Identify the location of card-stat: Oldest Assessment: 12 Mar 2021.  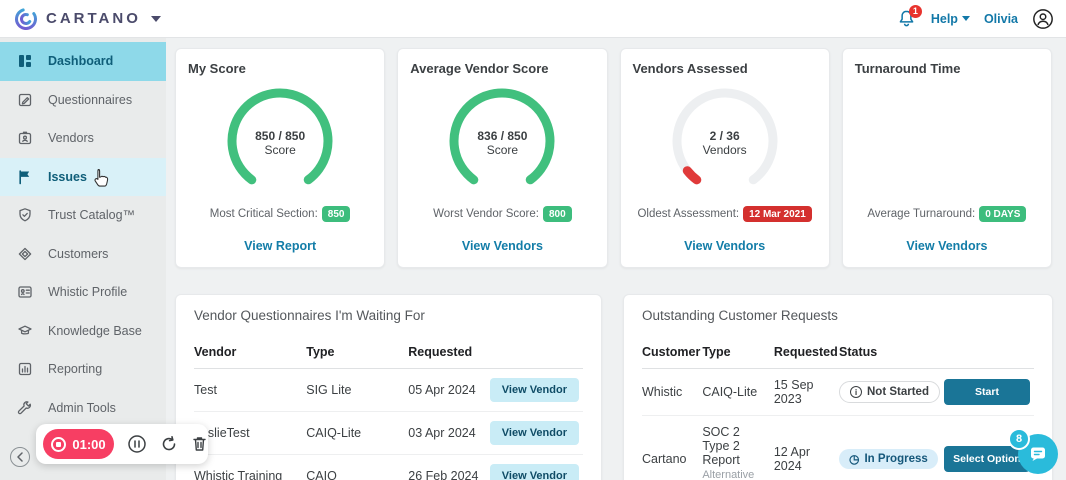
(725, 214).